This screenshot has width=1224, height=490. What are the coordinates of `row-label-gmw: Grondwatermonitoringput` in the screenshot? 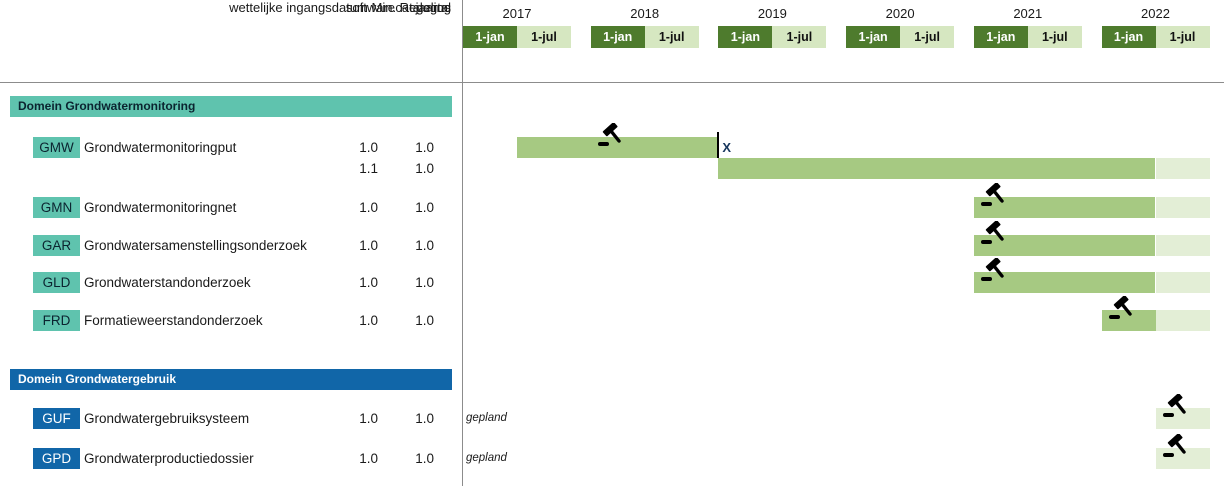 It's located at (160, 147).